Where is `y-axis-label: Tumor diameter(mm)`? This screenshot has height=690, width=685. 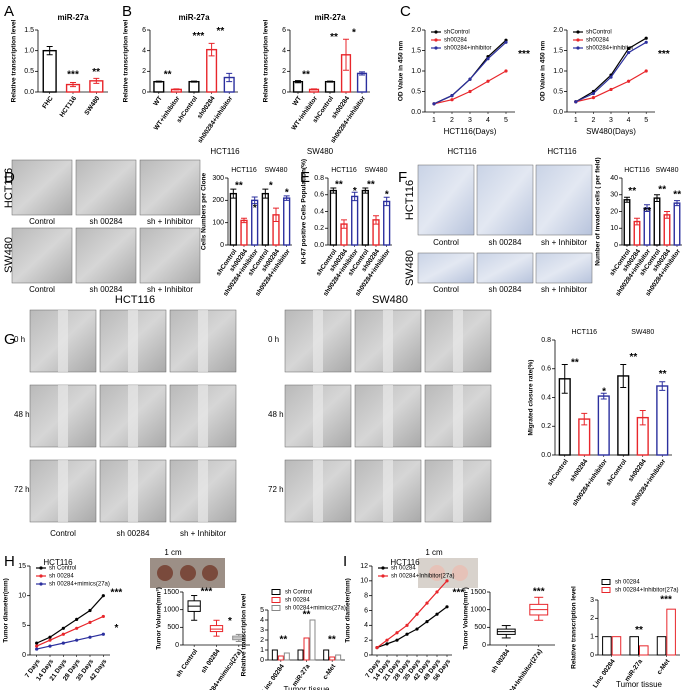
y-axis-label: Tumor diameter(mm) is located at coordinates (348, 610).